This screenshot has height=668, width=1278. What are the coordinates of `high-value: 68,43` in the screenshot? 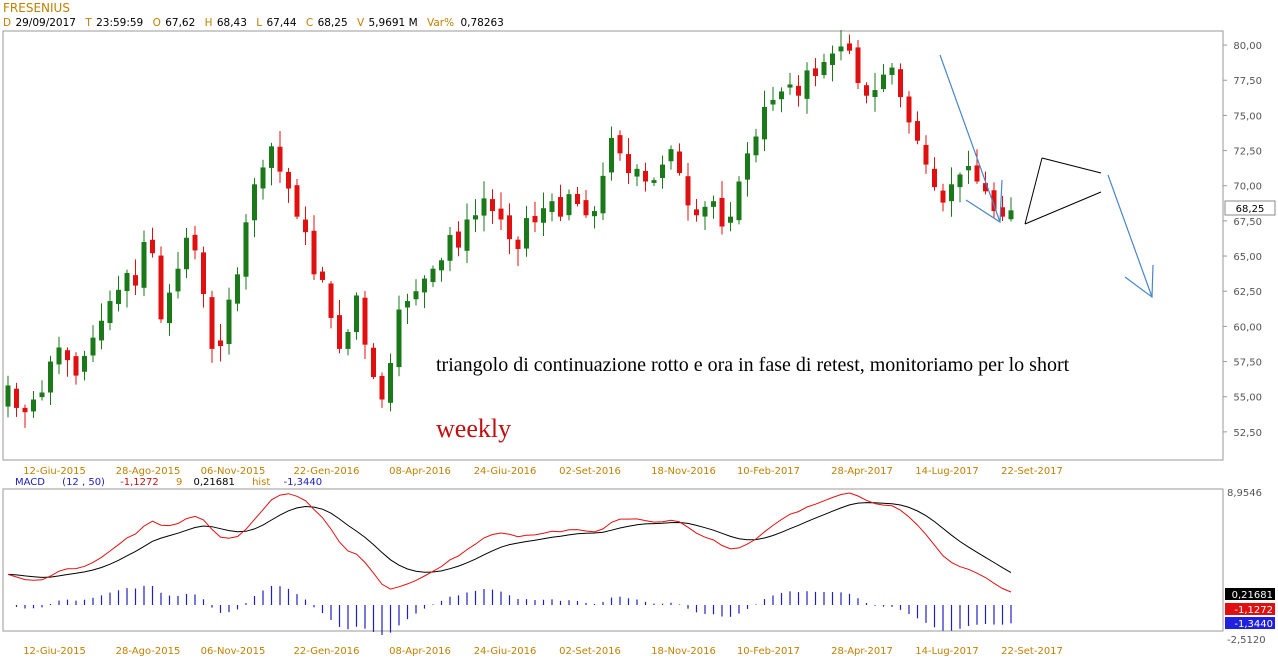 It's located at (232, 23).